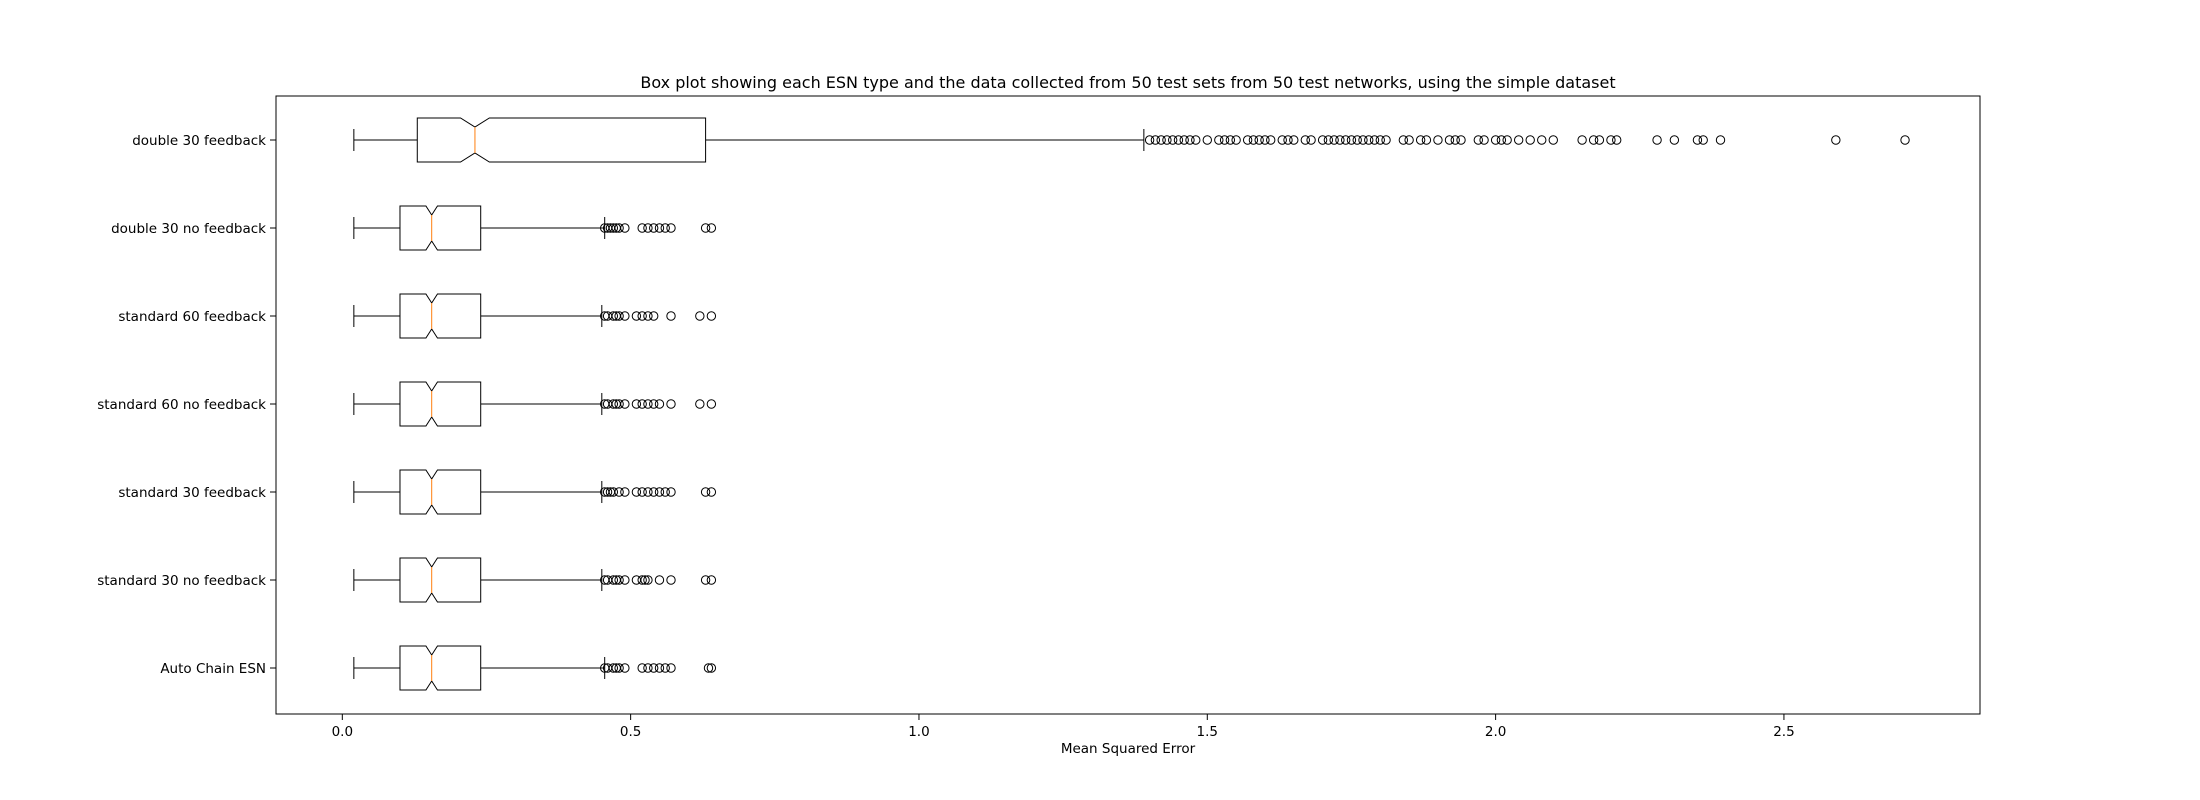 The width and height of the screenshot is (2200, 800). Describe the element at coordinates (181, 581) in the screenshot. I see `y-tick-label-standard-30-no-feedback: standard 30 no feedback` at that location.